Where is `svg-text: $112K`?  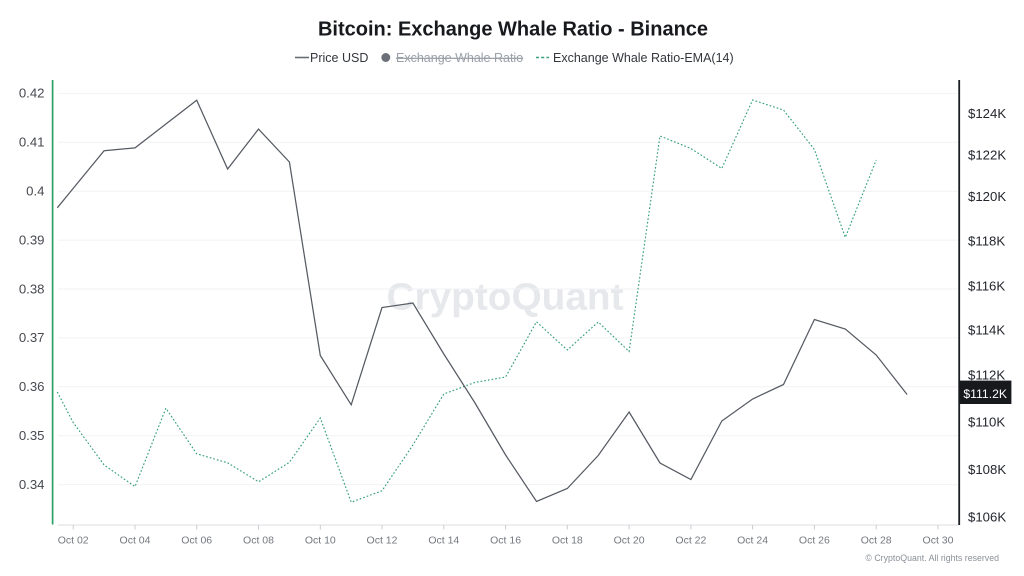 svg-text: $112K is located at coordinates (986, 374).